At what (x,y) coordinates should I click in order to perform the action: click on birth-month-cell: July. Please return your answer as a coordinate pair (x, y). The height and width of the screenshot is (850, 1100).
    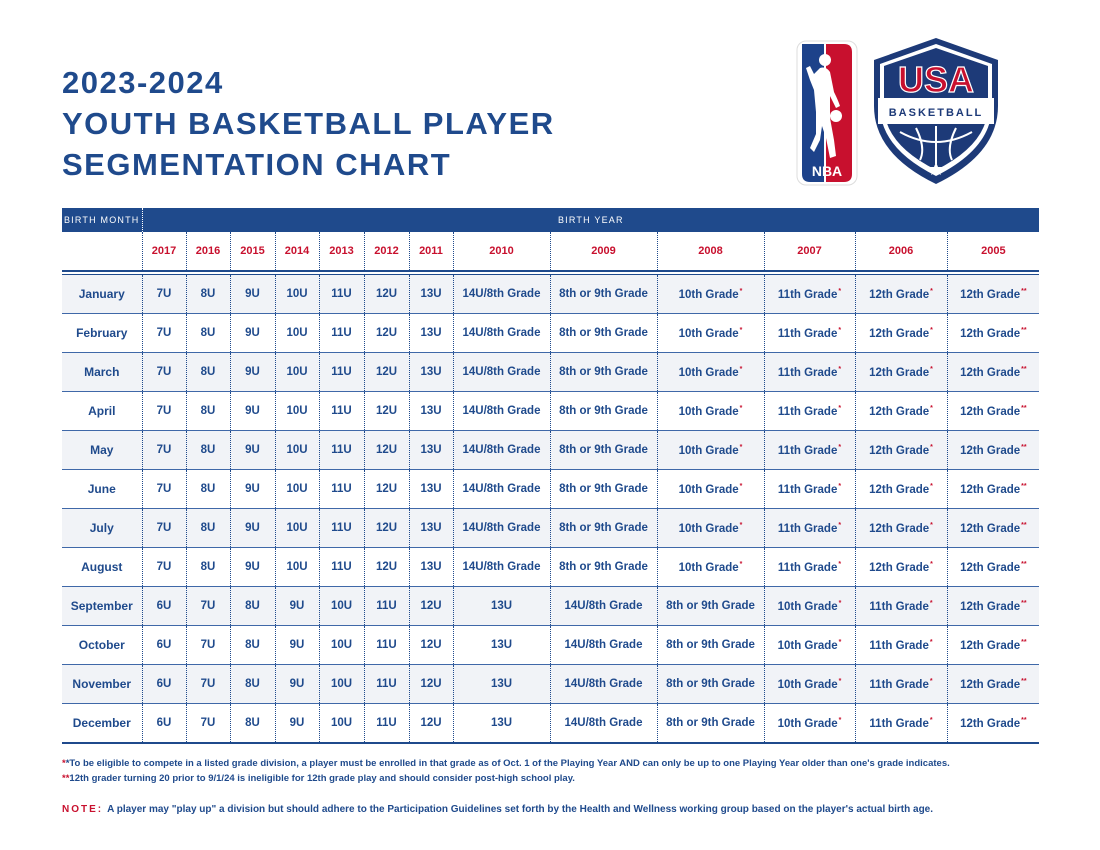
    Looking at the image, I should click on (102, 528).